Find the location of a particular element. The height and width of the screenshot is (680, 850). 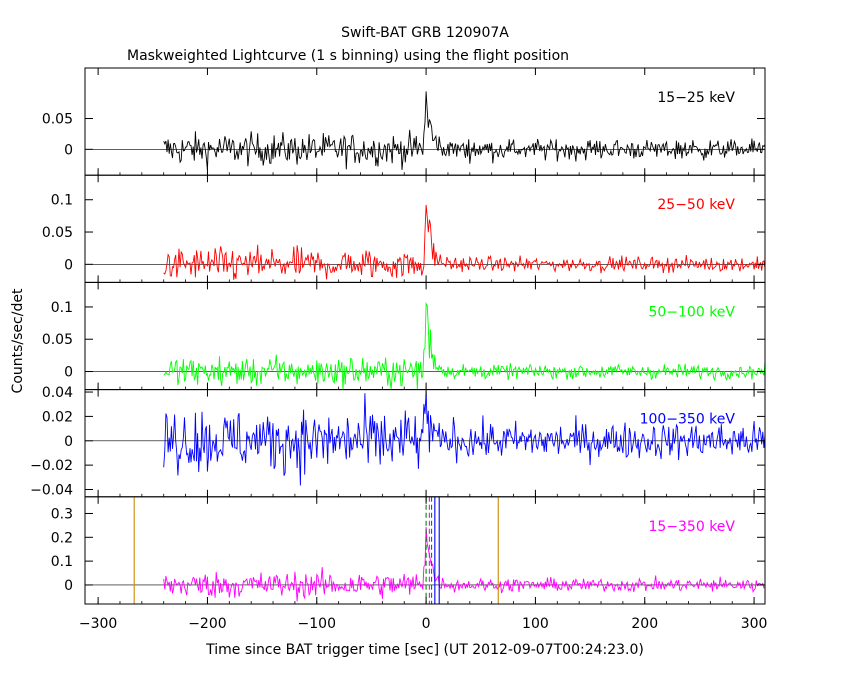

x-tick-label: 300 is located at coordinates (754, 624).